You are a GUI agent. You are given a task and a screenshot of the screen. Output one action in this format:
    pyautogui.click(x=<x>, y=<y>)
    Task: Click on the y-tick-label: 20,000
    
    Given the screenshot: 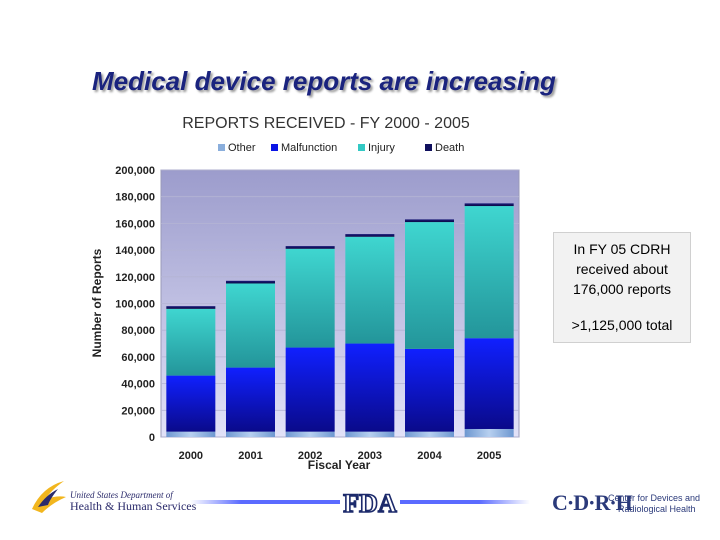 What is the action you would take?
    pyautogui.click(x=138, y=411)
    